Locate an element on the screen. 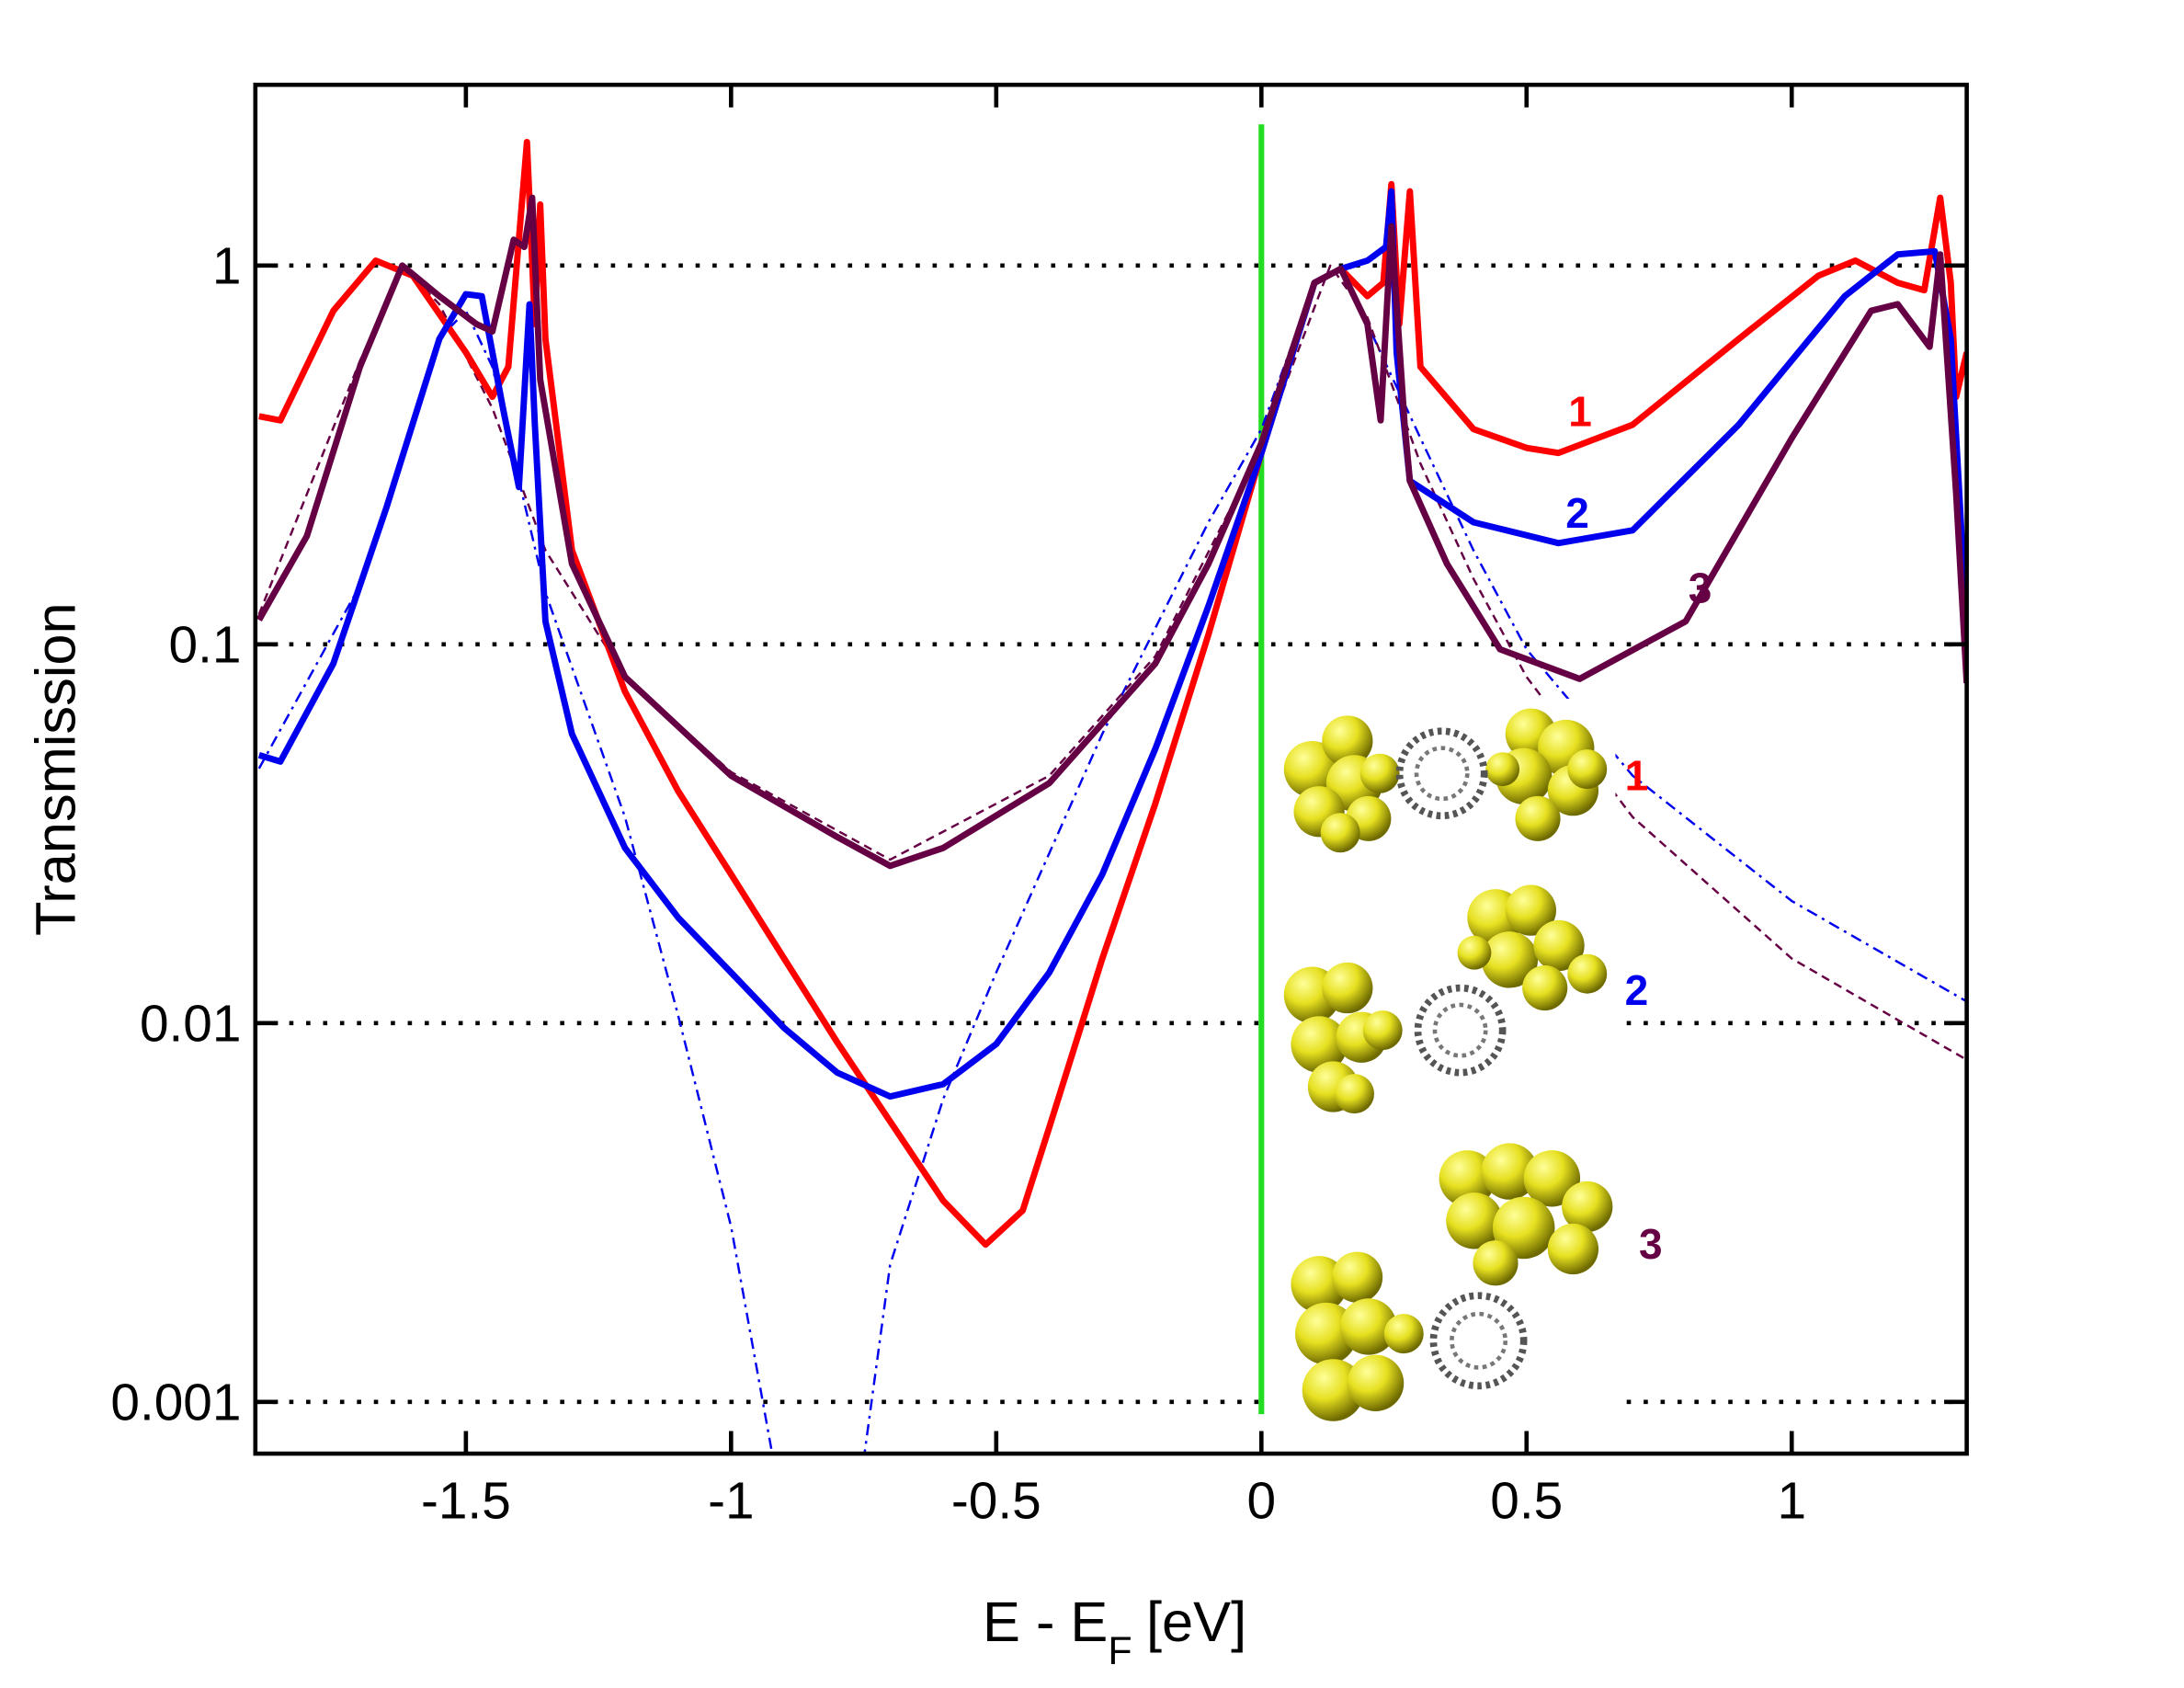  molecule-label: 1 is located at coordinates (1637, 776).